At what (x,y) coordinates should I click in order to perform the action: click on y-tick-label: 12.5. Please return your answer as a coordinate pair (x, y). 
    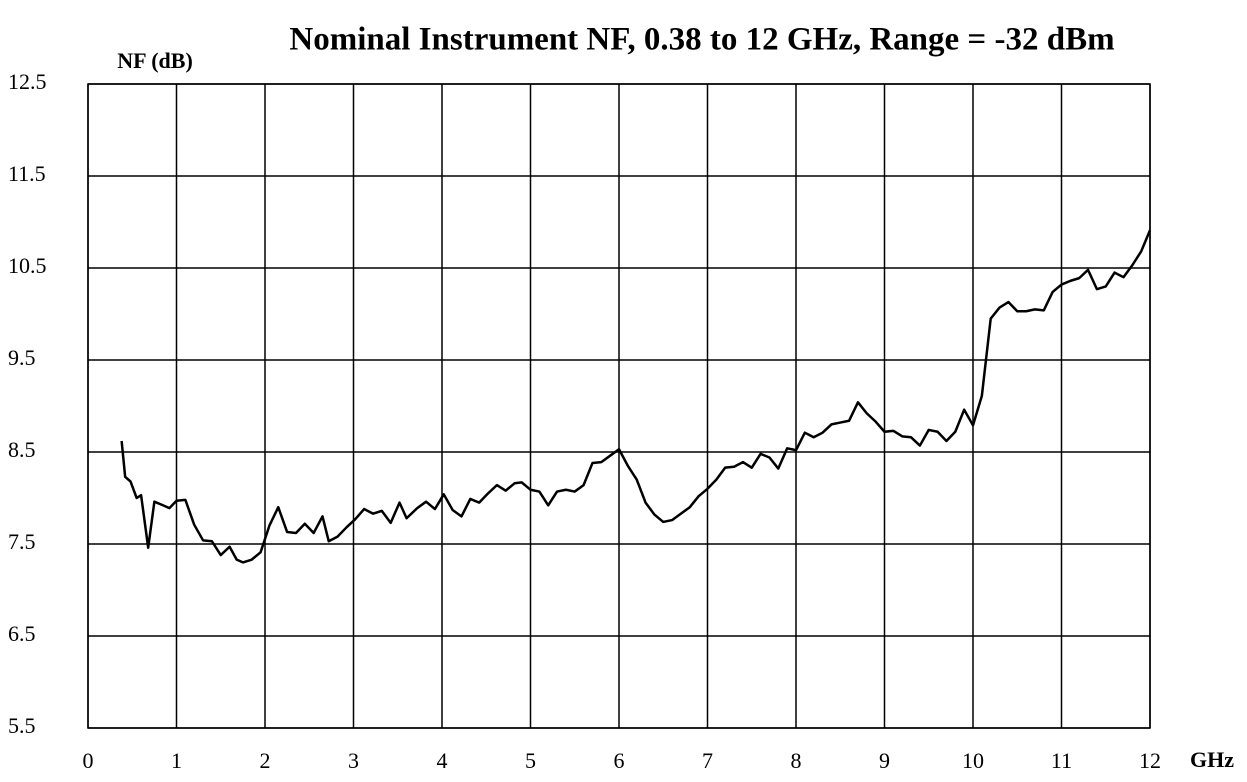
    Looking at the image, I should click on (27, 81).